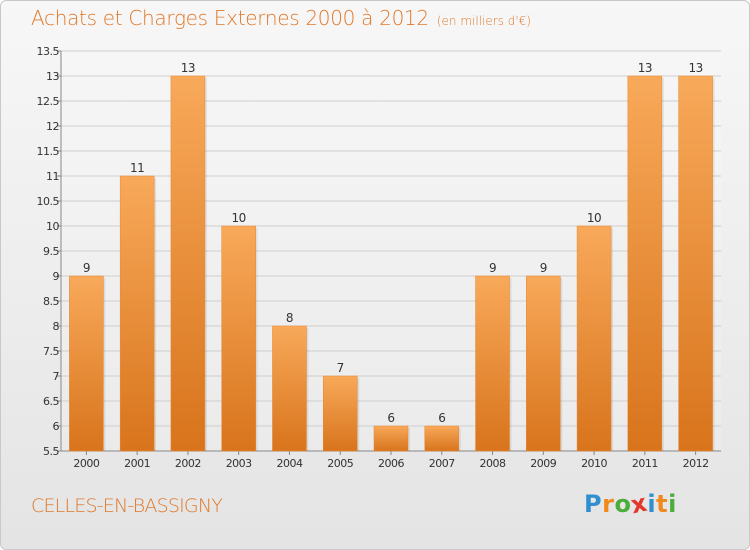  Describe the element at coordinates (340, 463) in the screenshot. I see `x-tick-label: 2005` at that location.